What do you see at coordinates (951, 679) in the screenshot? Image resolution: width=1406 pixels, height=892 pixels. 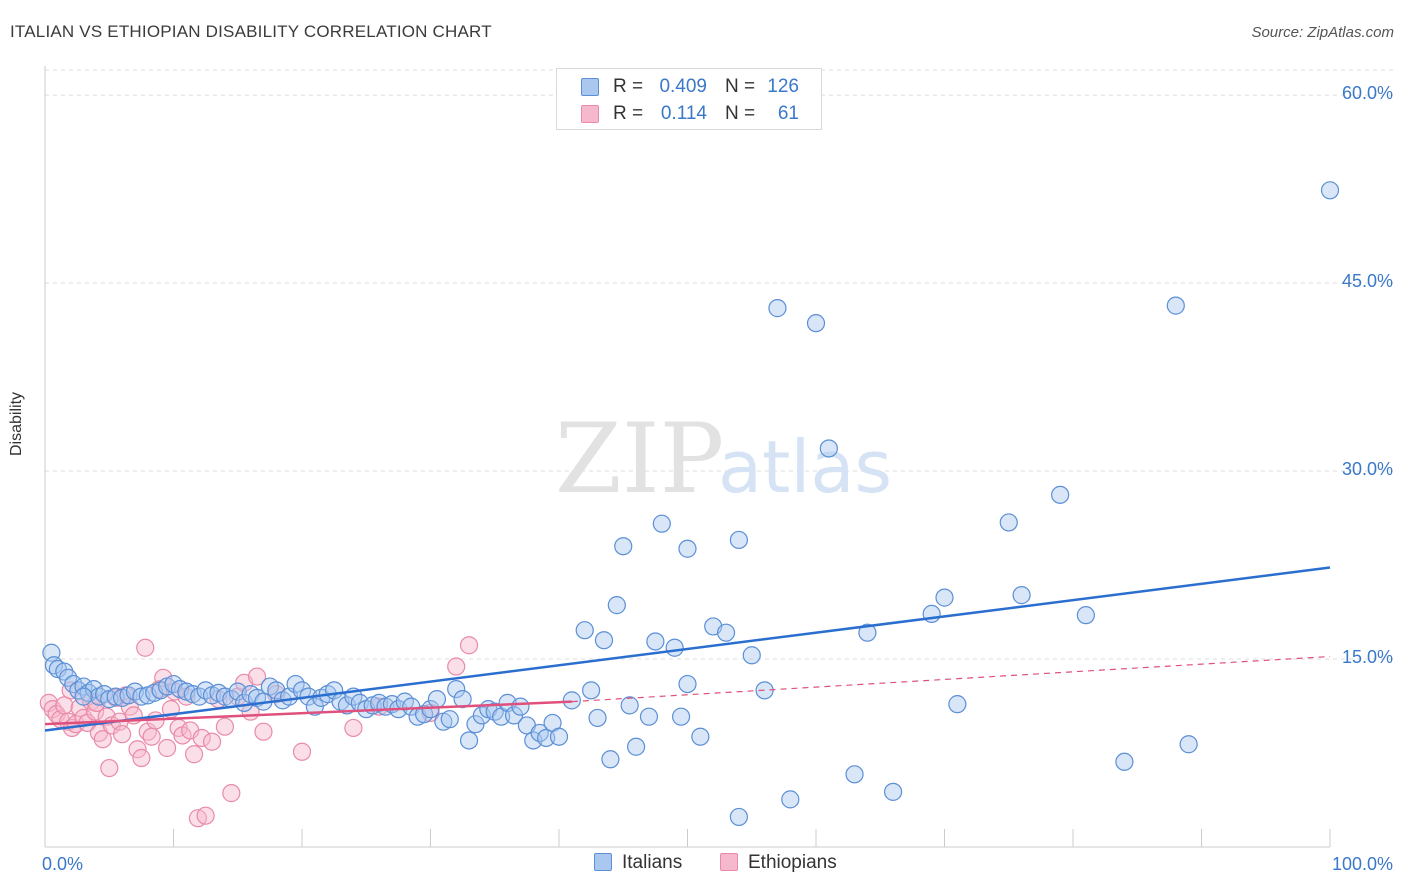 I see `ethiopians-trend-extension` at bounding box center [951, 679].